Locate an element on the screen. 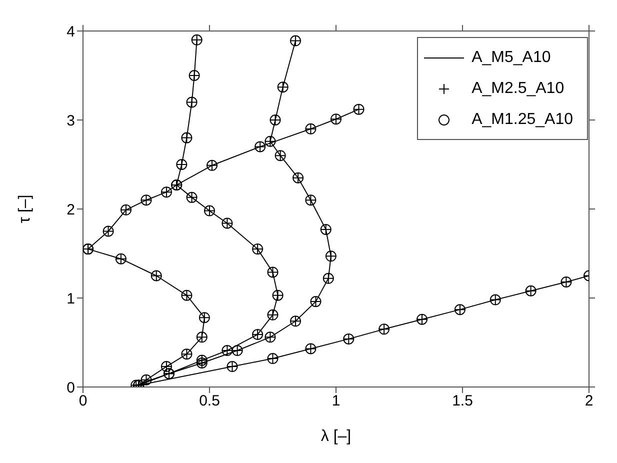 The height and width of the screenshot is (463, 617). y-tick-label: 3 is located at coordinates (70, 121).